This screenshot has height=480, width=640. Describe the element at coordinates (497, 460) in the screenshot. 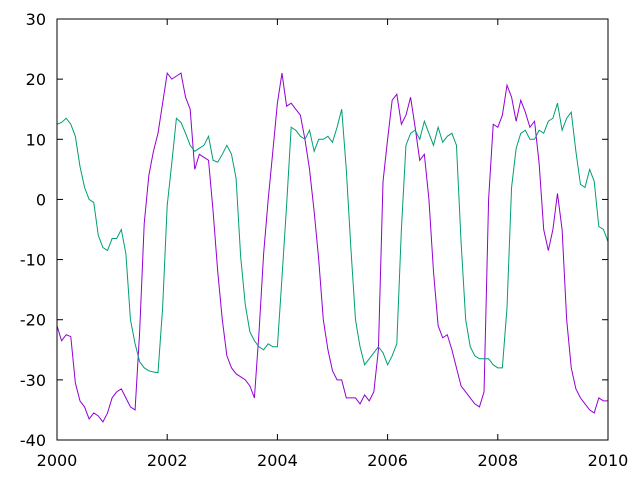

I see `x-tick-label-4: 2008` at that location.